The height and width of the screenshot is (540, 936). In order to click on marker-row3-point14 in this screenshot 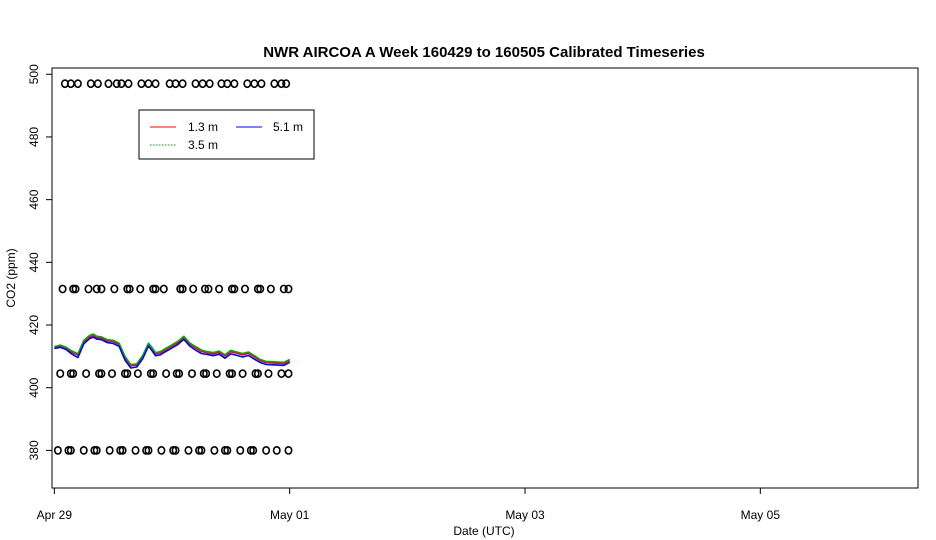, I will do `click(175, 450)`.